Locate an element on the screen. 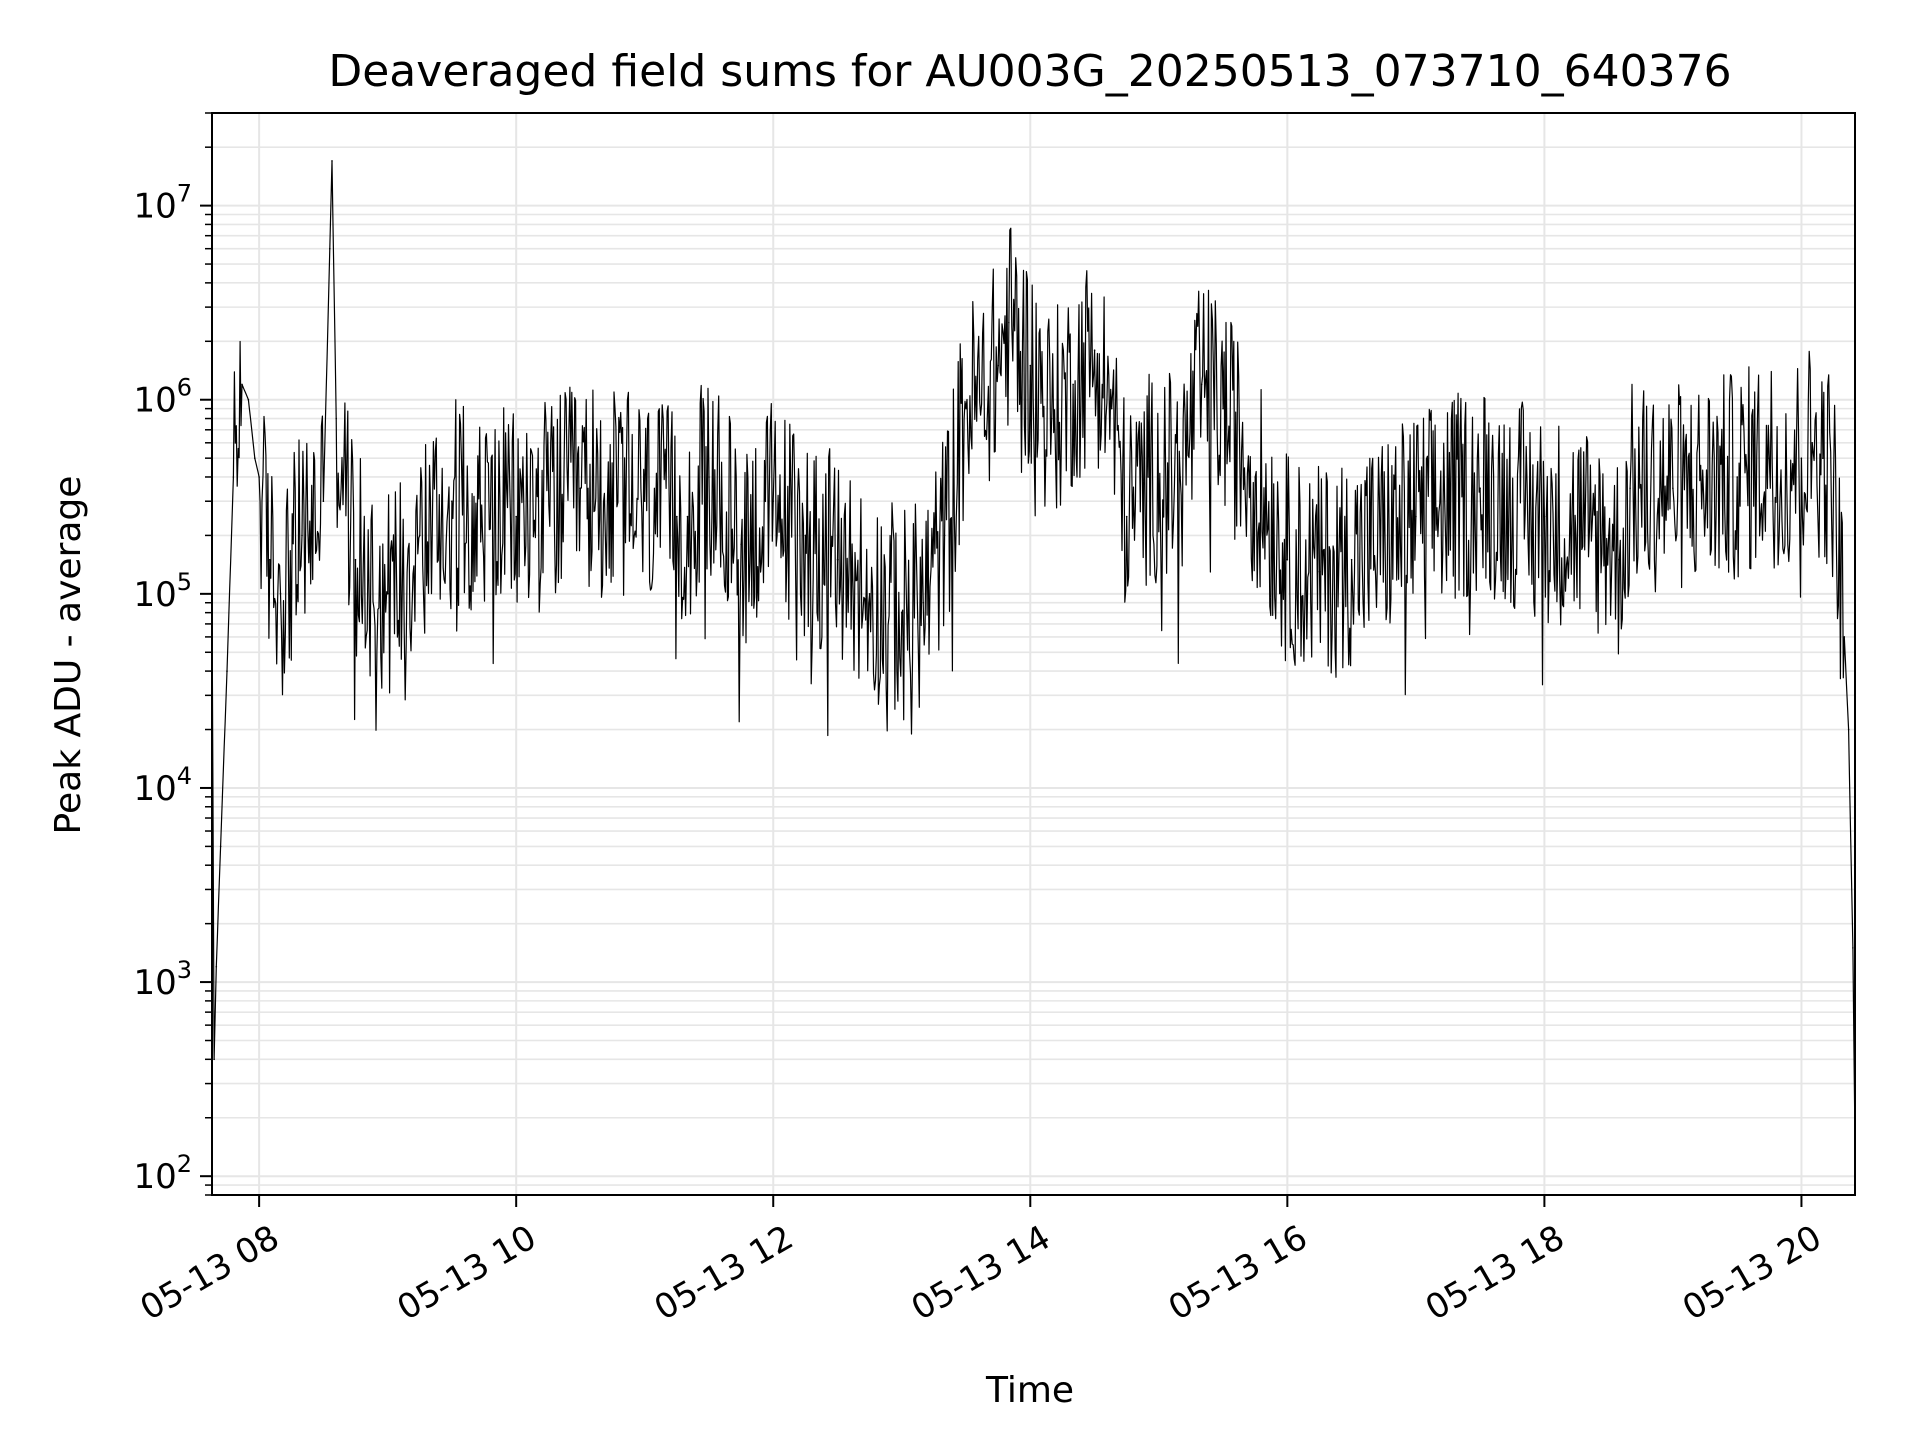 This screenshot has width=1920, height=1440. y-tick-label: 10² is located at coordinates (162, 1173).